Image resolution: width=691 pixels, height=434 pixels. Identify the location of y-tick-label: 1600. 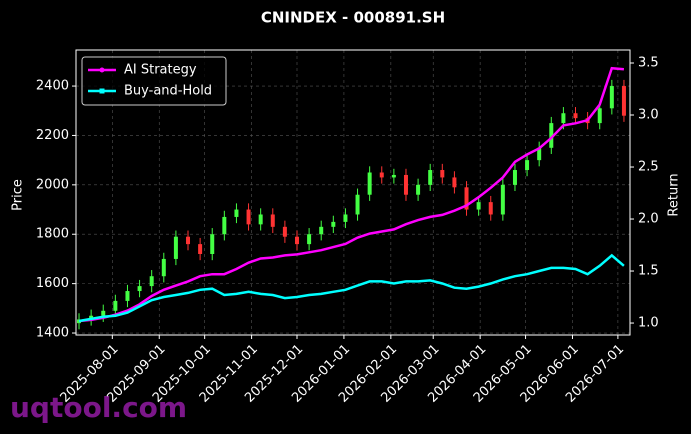
(52, 283).